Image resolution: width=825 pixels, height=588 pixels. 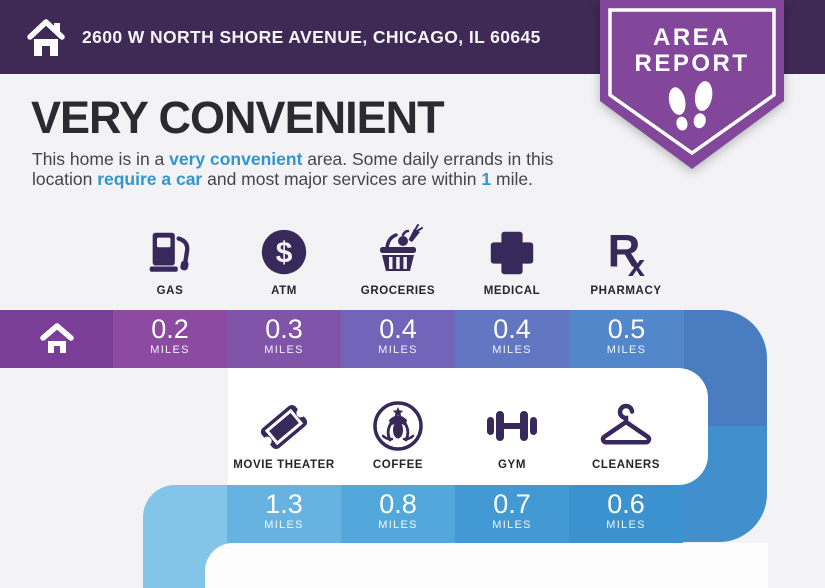 I want to click on svg-text: R, so click(x=624, y=251).